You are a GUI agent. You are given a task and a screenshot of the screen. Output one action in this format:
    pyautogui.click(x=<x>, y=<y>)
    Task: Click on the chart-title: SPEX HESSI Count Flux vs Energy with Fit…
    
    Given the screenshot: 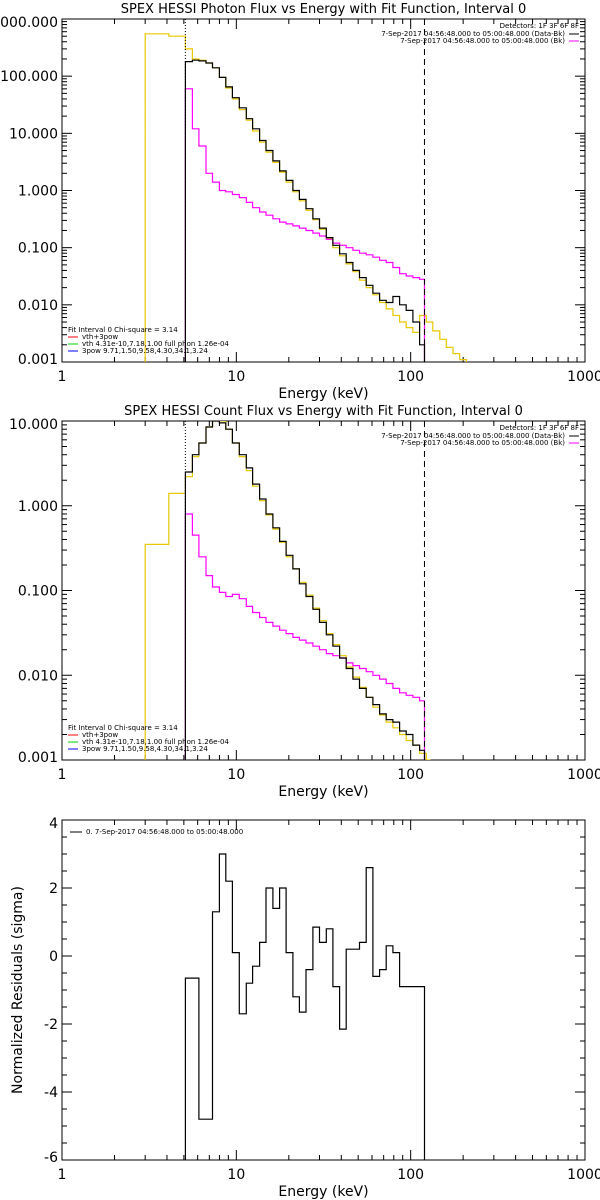 What is the action you would take?
    pyautogui.click(x=323, y=411)
    